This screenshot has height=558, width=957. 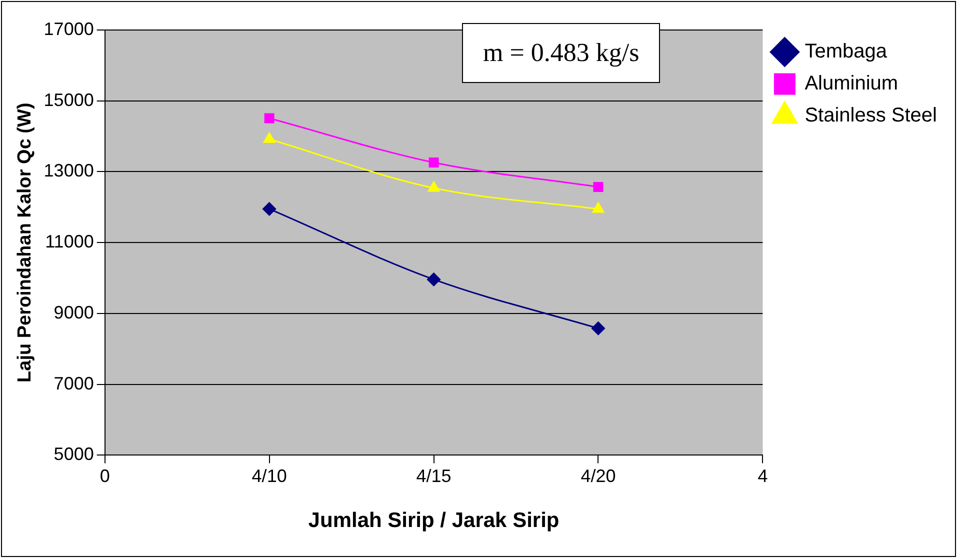 I want to click on annotation: m = 0.483 kg/s, so click(x=561, y=53).